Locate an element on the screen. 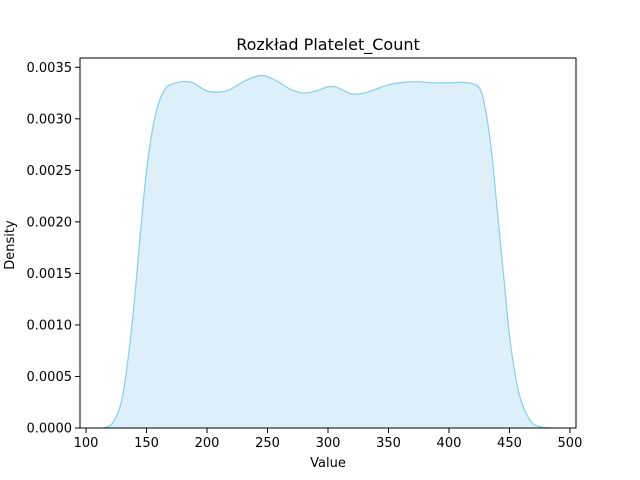  x-tick-label: 300 is located at coordinates (328, 443).